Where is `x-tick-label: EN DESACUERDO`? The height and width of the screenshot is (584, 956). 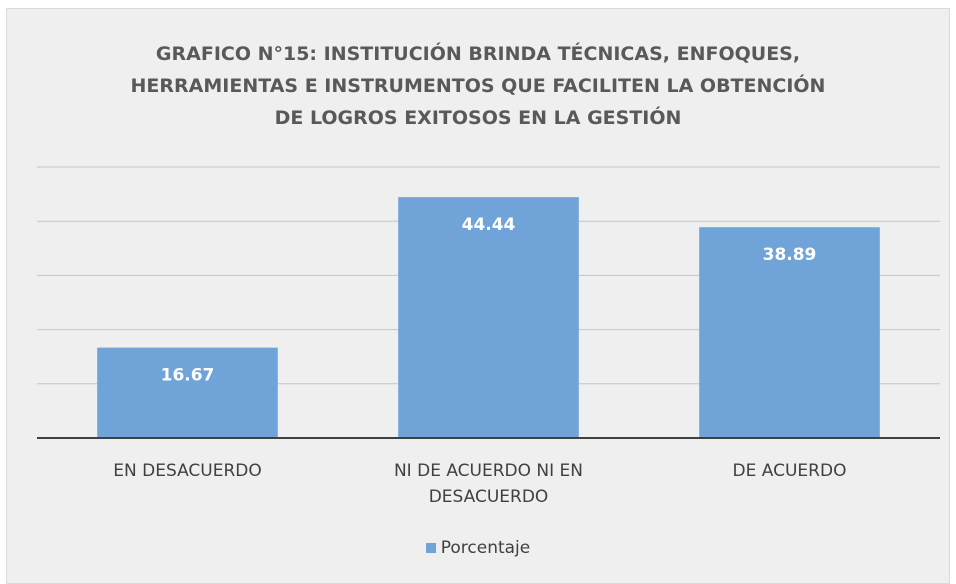
x-tick-label: EN DESACUERDO is located at coordinates (187, 471).